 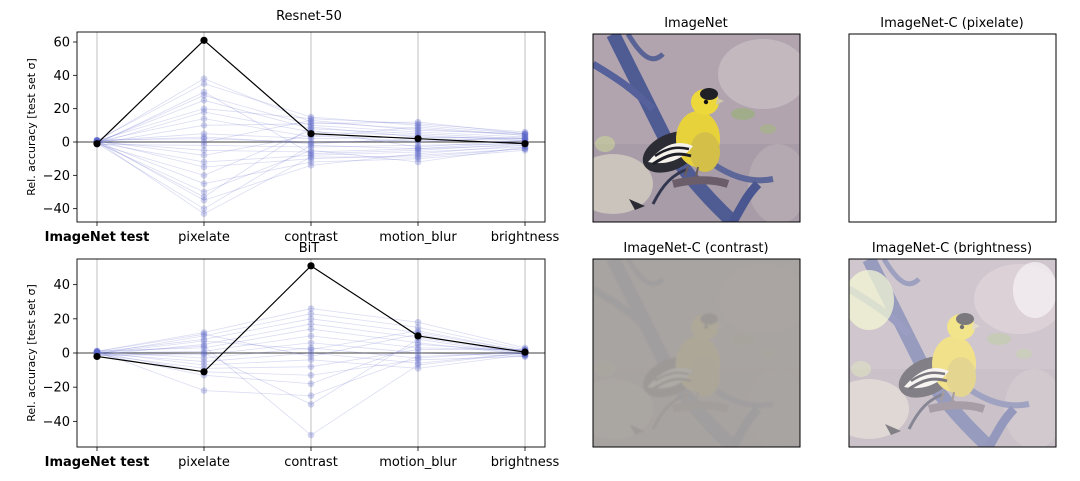 What do you see at coordinates (951, 23) in the screenshot?
I see `pixelate-title: ImageNet-C (pixelate)` at bounding box center [951, 23].